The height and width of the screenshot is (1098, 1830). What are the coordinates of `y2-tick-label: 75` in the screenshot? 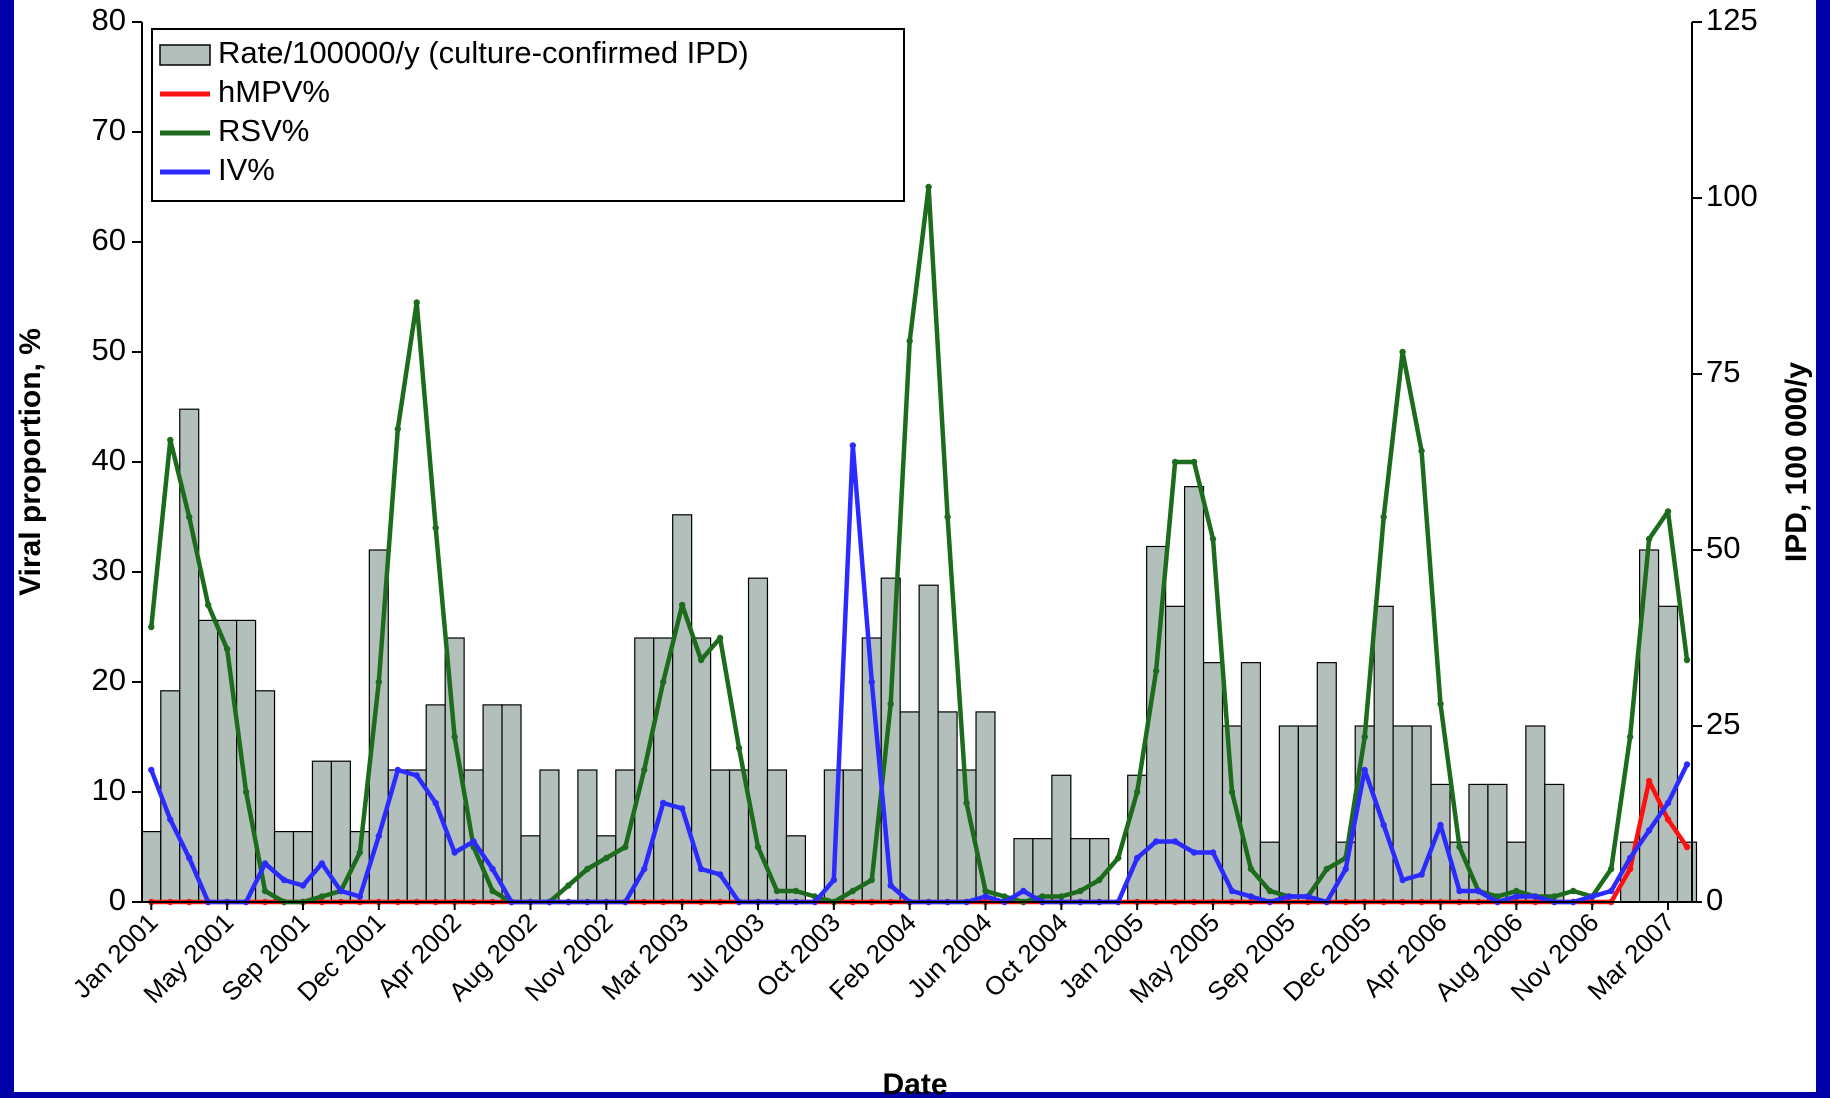 It's located at (1723, 371).